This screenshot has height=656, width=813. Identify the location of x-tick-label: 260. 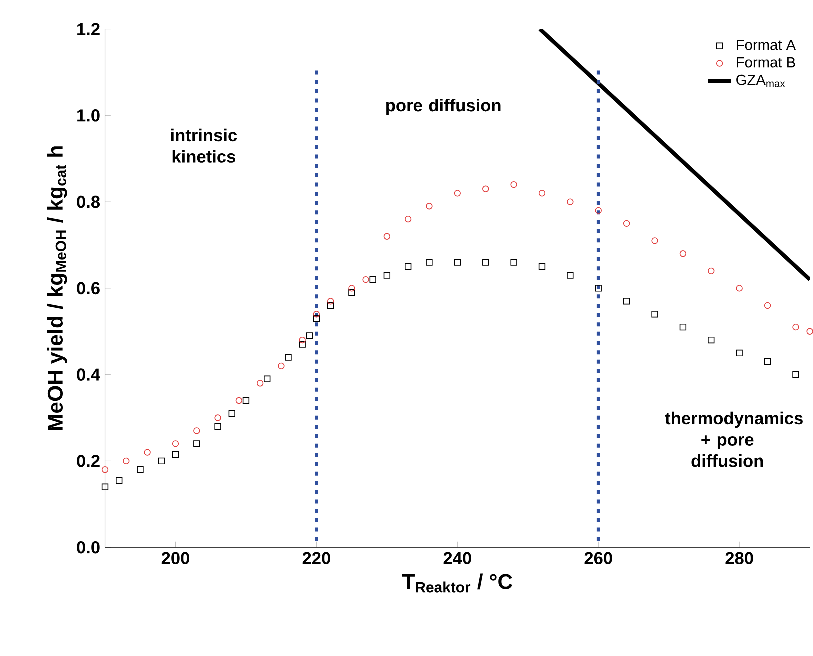
(598, 558).